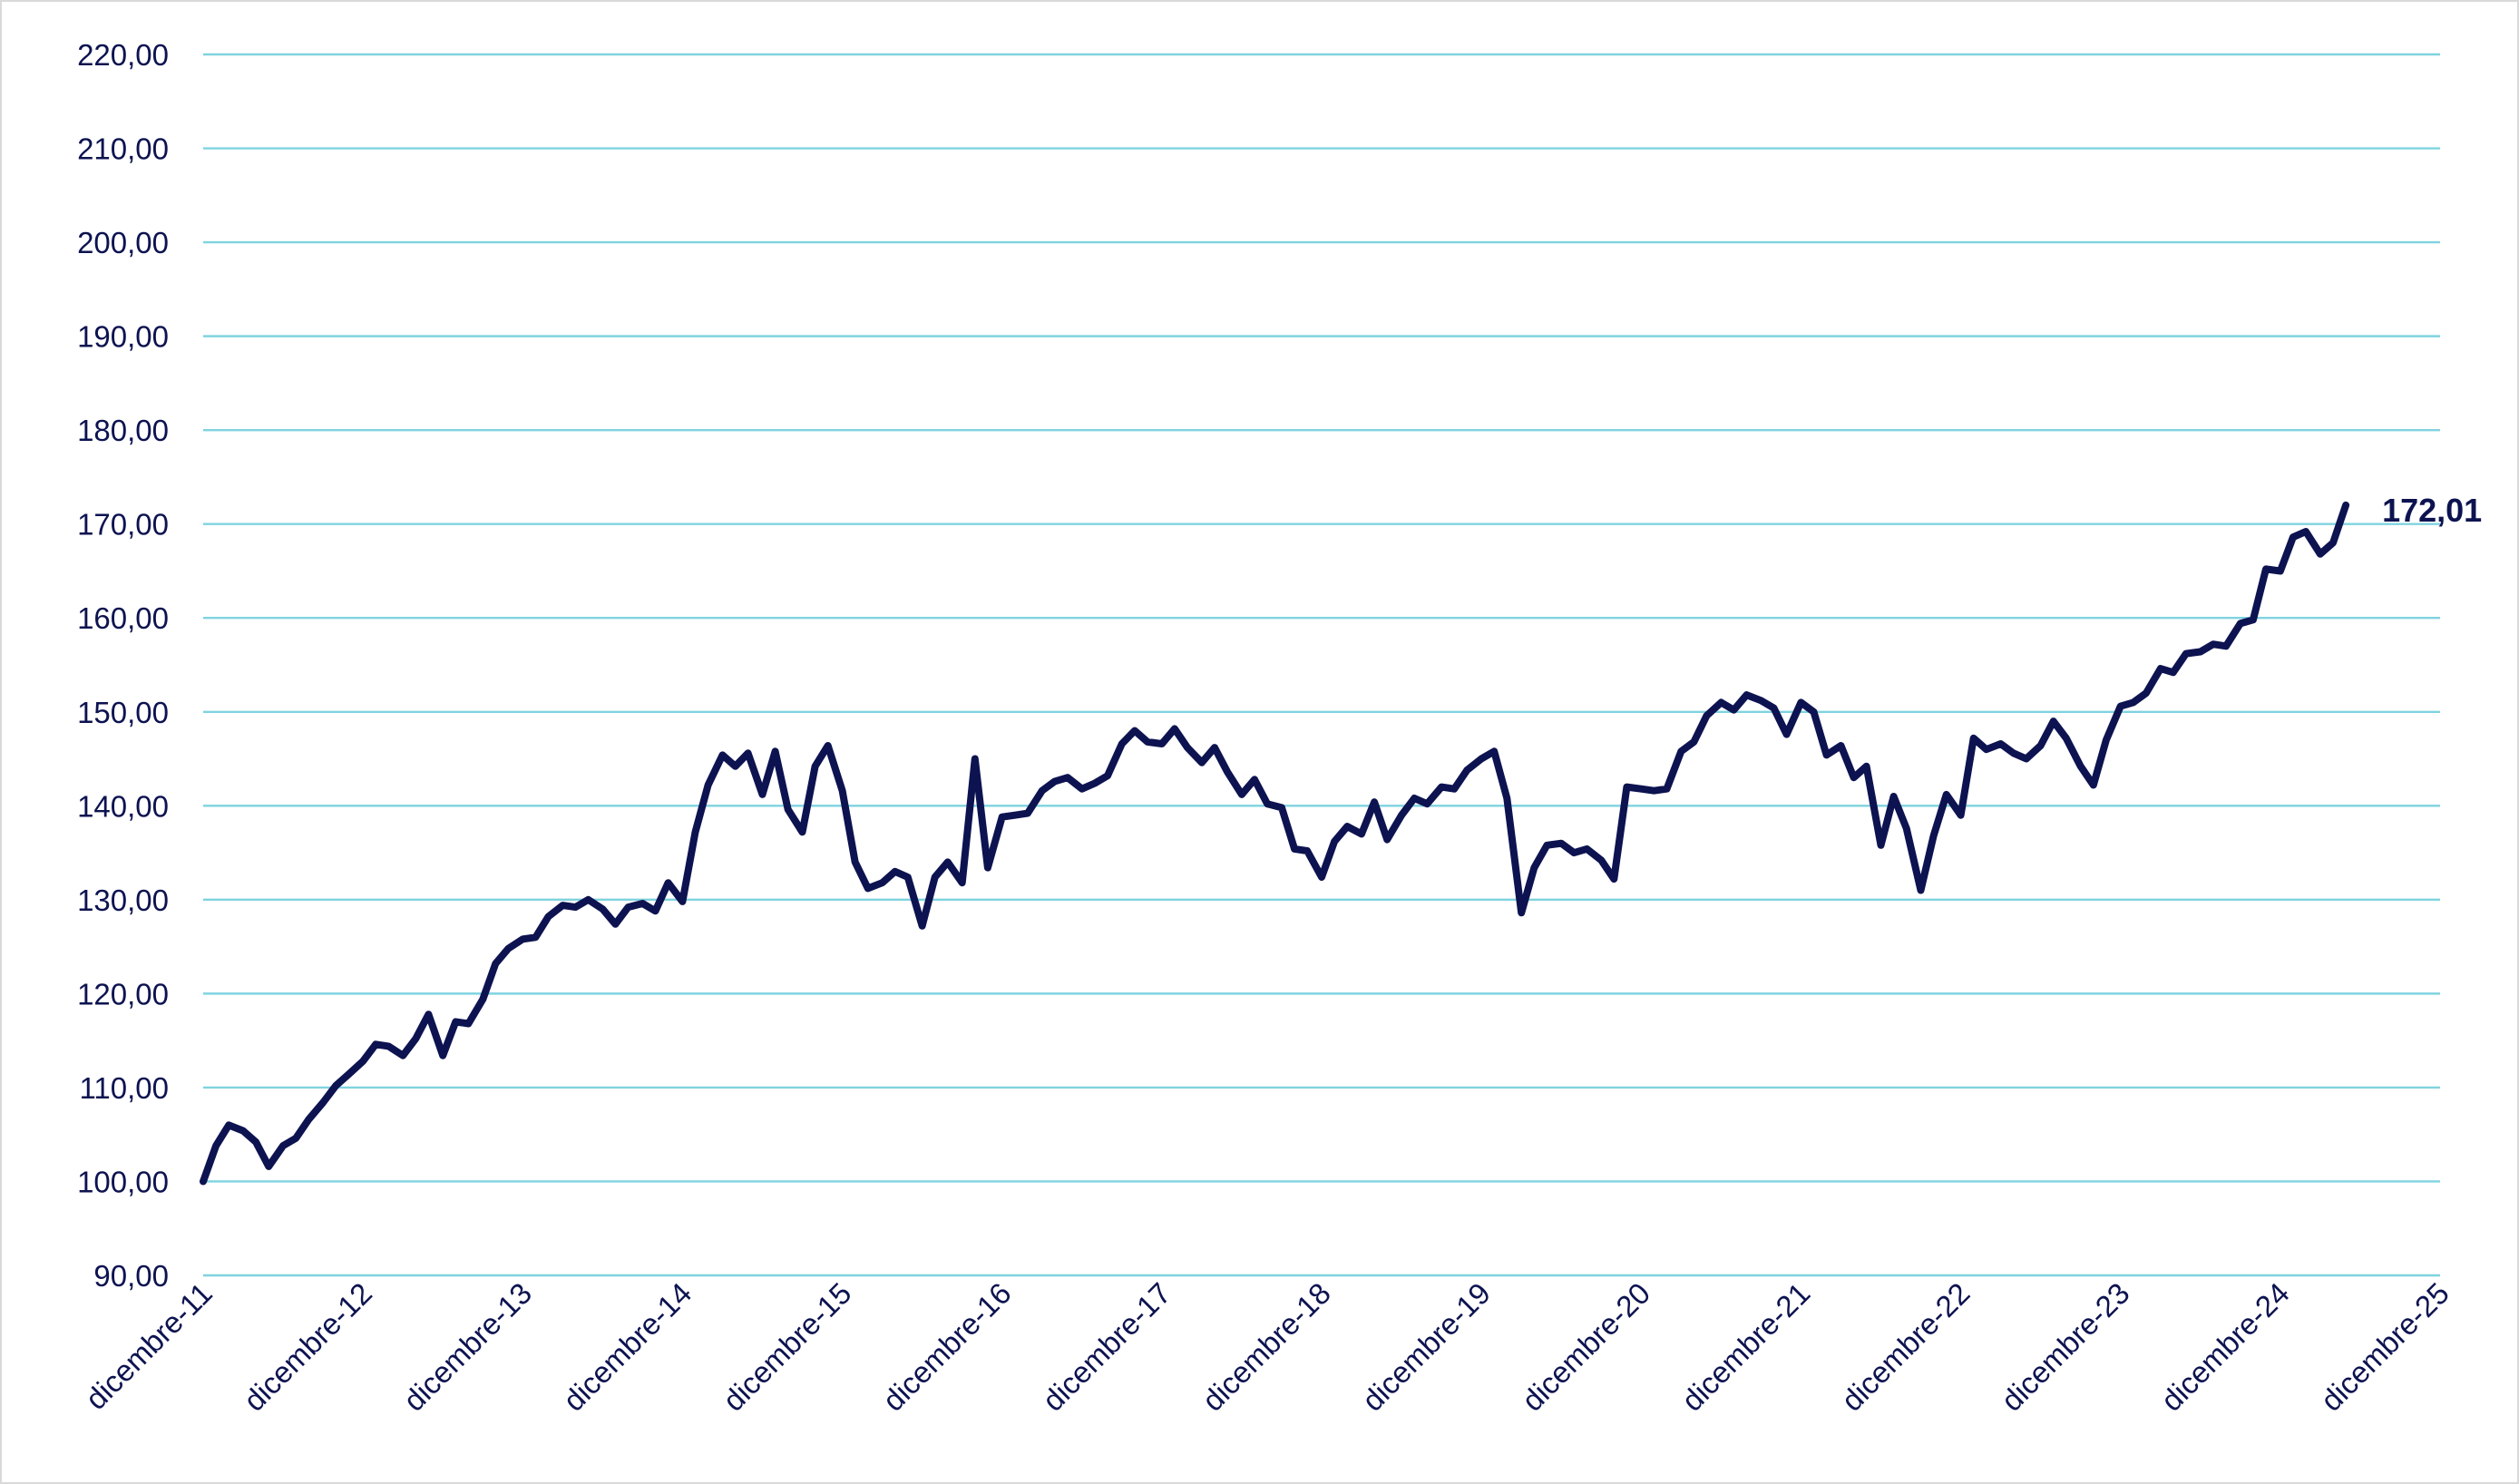 The width and height of the screenshot is (2519, 1484). Describe the element at coordinates (947, 1347) in the screenshot. I see `x-tick-label: dicembre-16` at that location.